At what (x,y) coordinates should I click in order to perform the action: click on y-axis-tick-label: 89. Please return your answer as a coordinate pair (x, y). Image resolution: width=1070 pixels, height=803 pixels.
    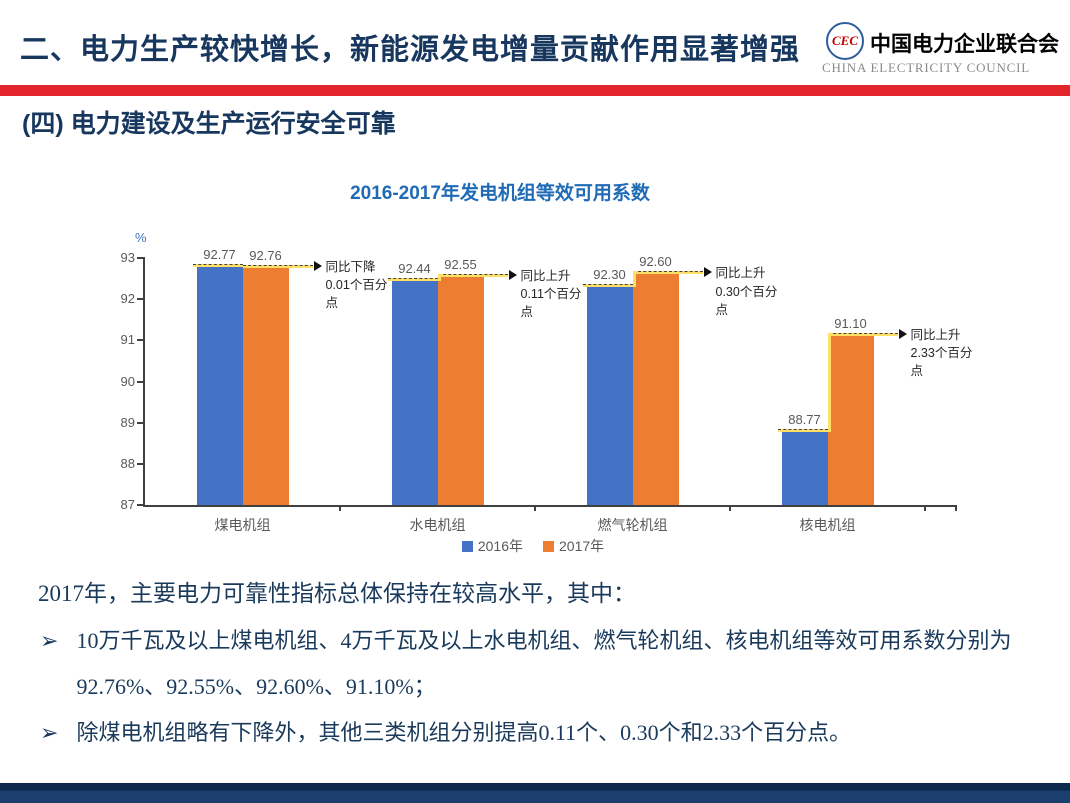
    Looking at the image, I should click on (127, 422).